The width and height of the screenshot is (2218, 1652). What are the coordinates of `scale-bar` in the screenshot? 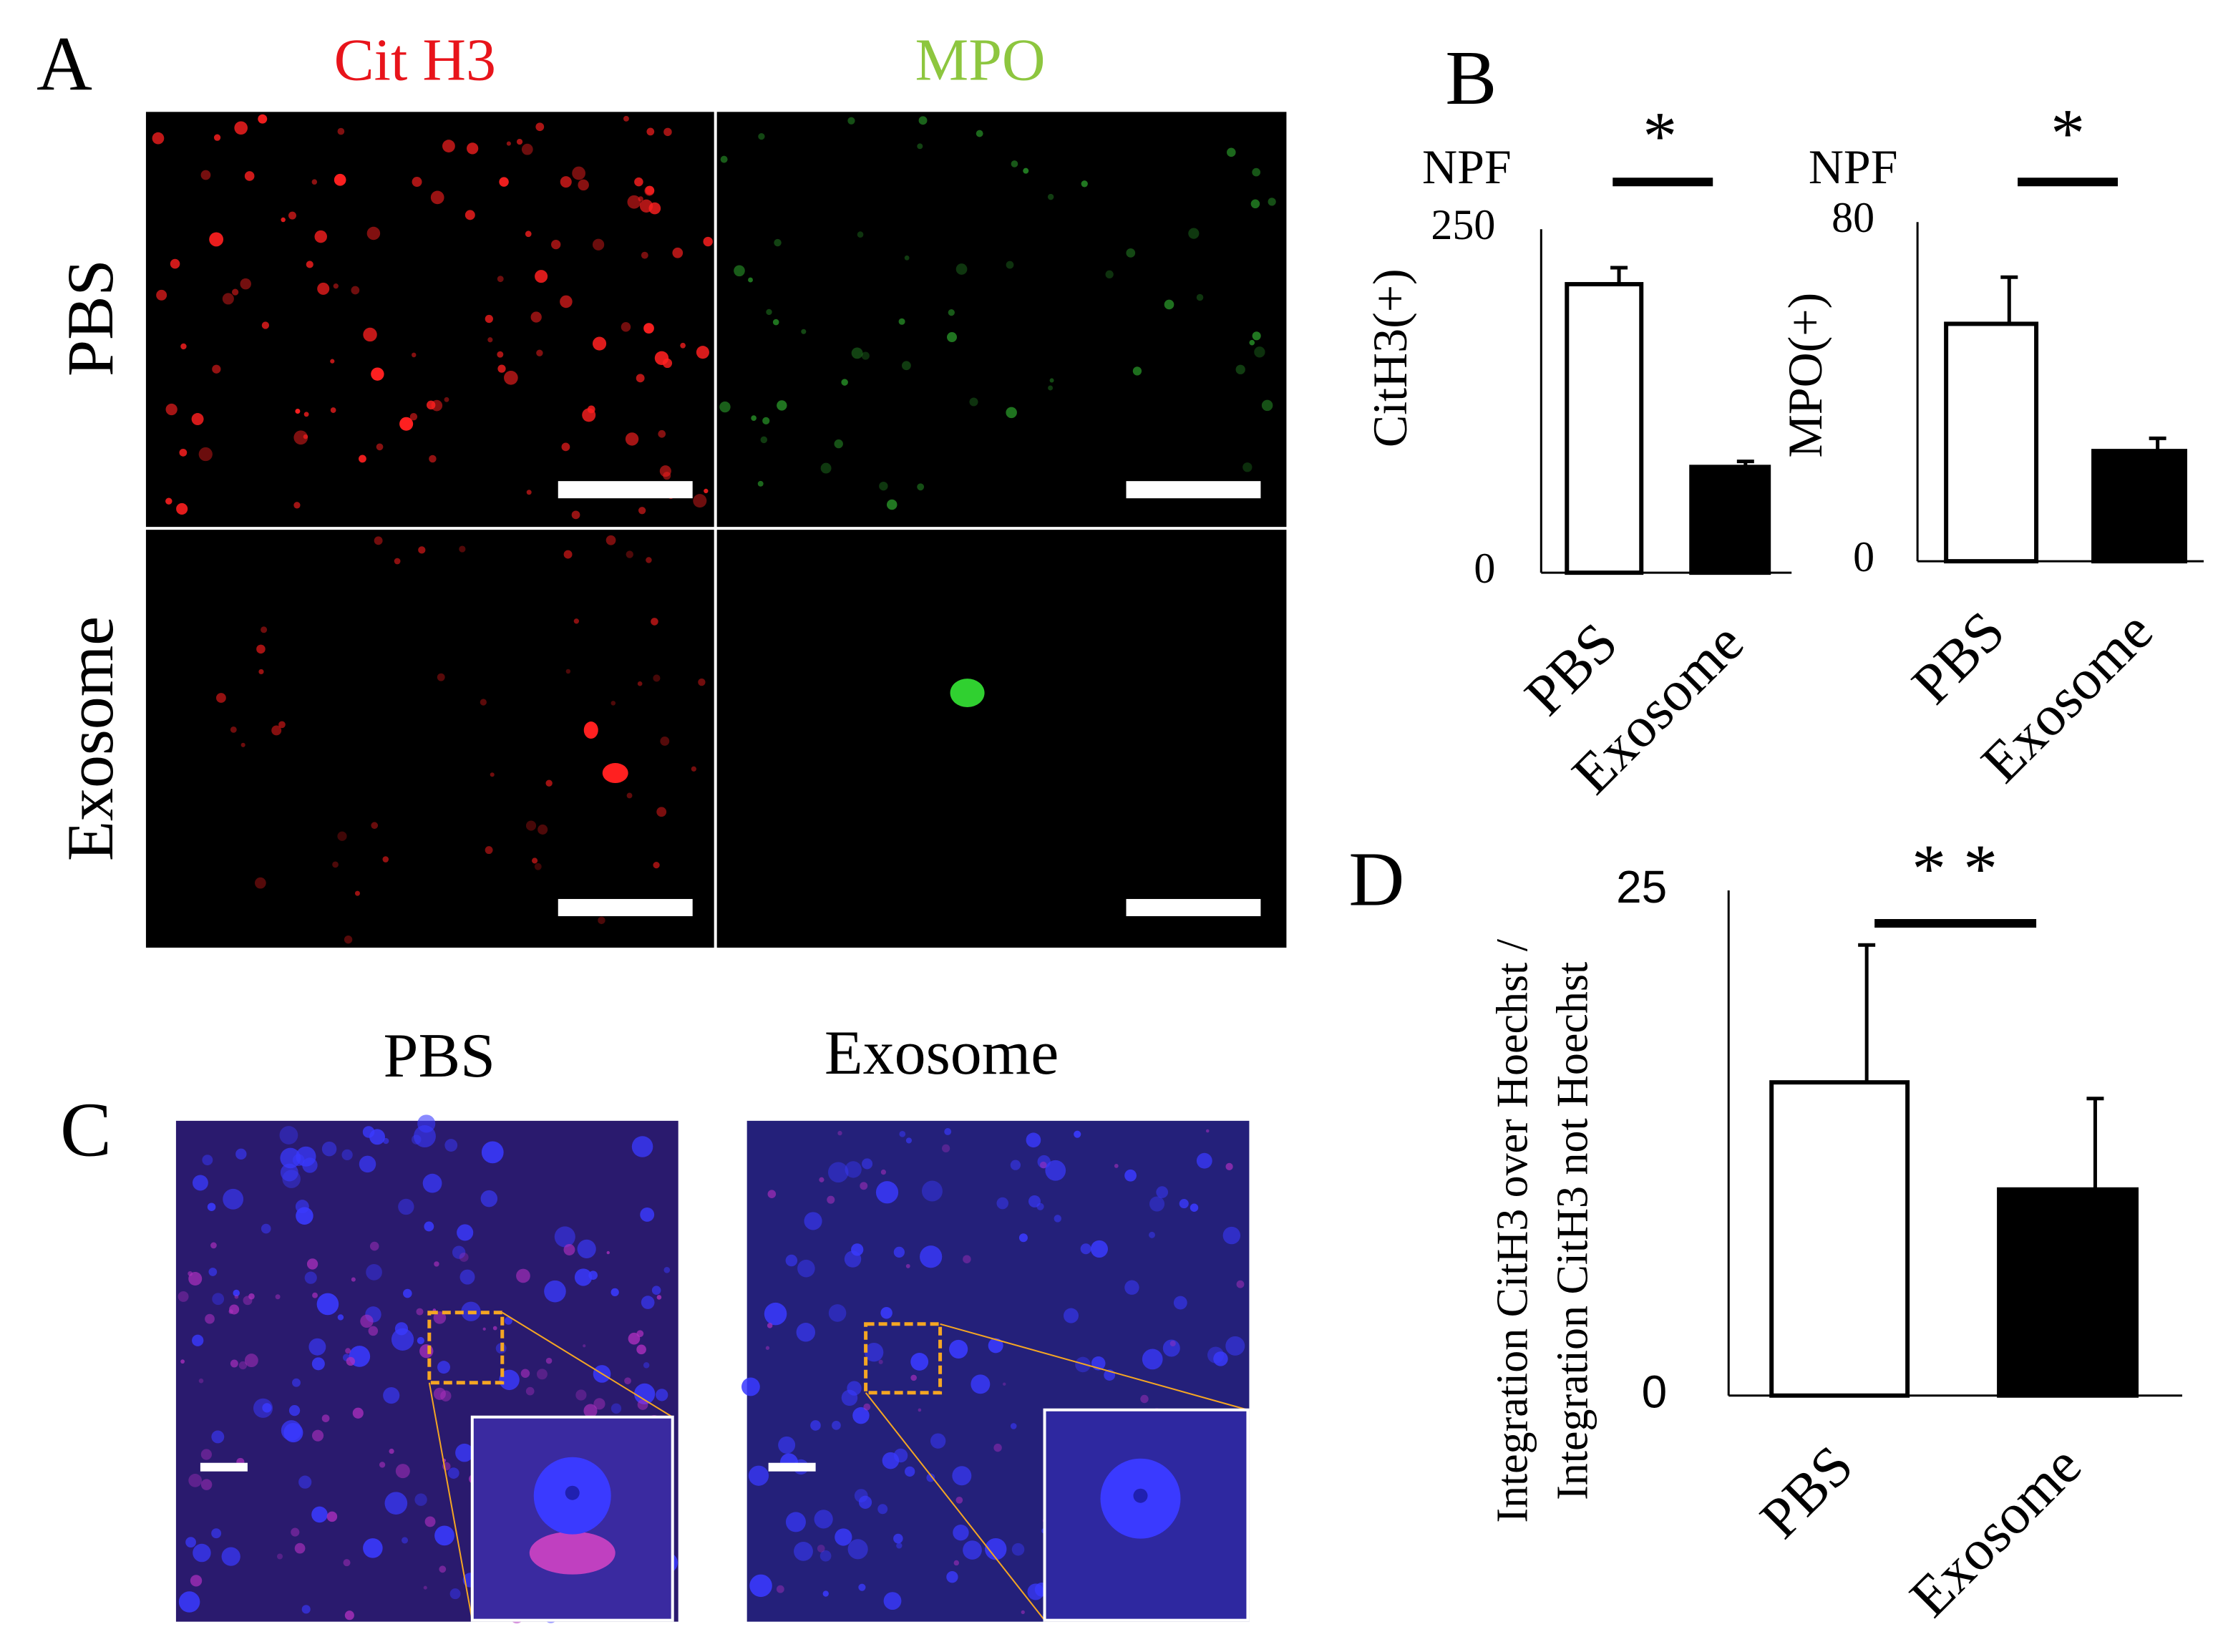 It's located at (1193, 490).